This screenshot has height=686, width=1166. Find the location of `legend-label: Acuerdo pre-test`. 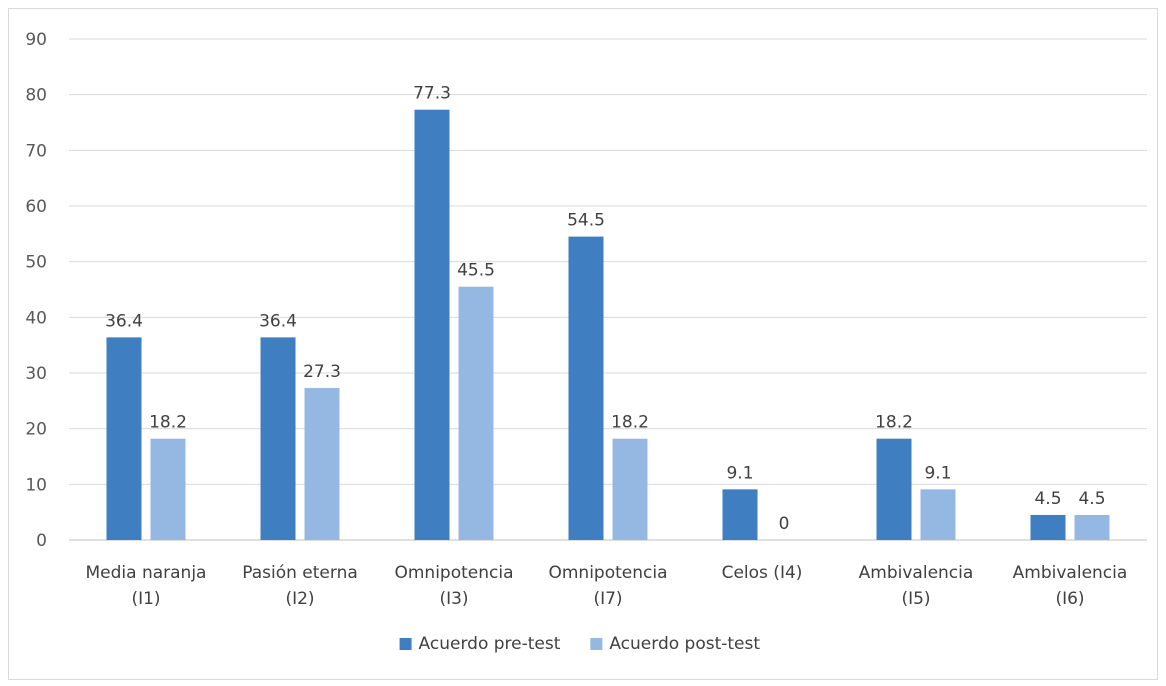

legend-label: Acuerdo pre-test is located at coordinates (490, 644).